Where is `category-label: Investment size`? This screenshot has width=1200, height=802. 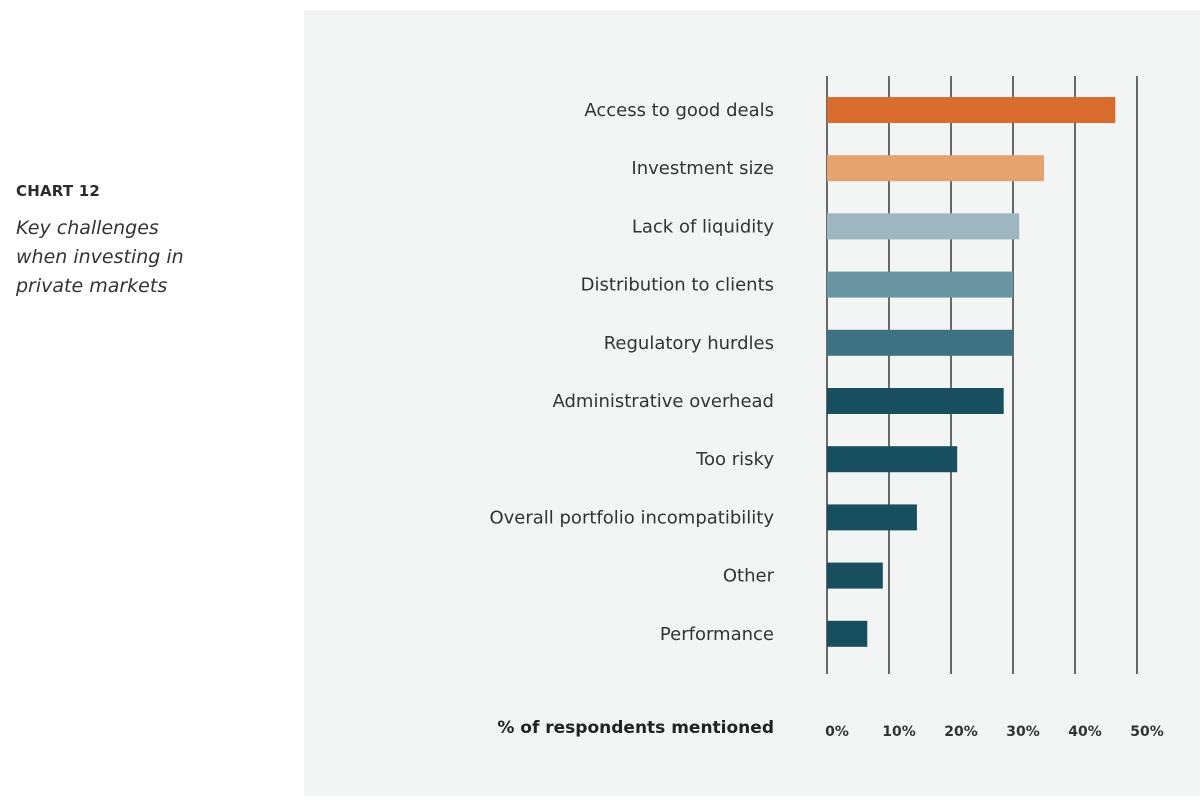
category-label: Investment size is located at coordinates (702, 168).